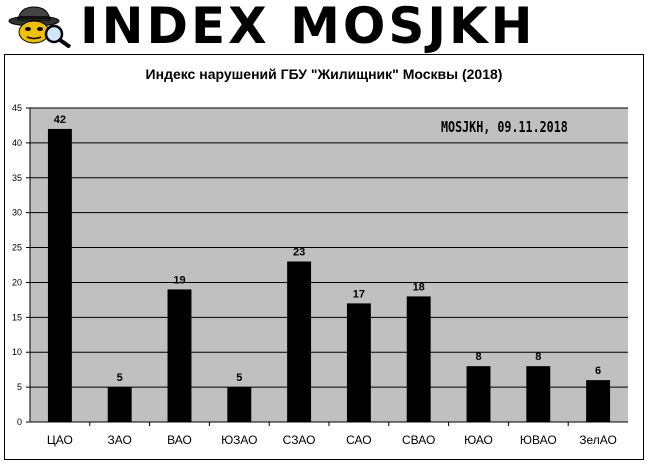 Image resolution: width=650 pixels, height=465 pixels. What do you see at coordinates (299, 440) in the screenshot?
I see `x-tick-label: СЗАО` at bounding box center [299, 440].